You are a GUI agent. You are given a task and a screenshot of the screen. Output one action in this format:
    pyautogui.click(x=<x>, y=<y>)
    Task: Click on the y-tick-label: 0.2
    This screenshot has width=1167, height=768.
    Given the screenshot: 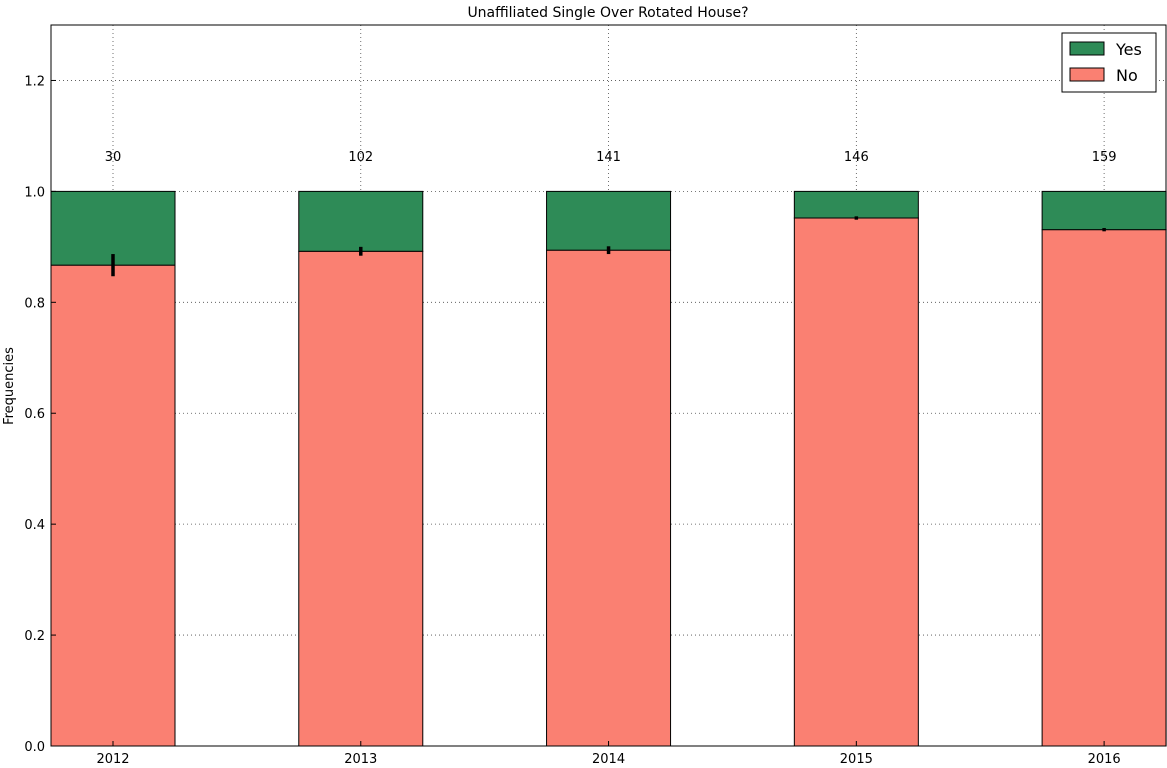 What is the action you would take?
    pyautogui.click(x=34, y=636)
    